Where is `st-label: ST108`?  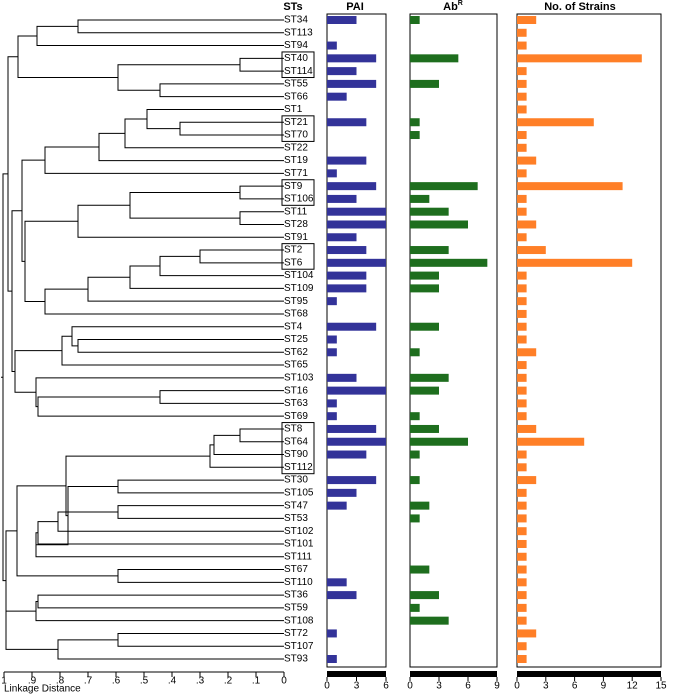
st-label: ST108 is located at coordinates (299, 620).